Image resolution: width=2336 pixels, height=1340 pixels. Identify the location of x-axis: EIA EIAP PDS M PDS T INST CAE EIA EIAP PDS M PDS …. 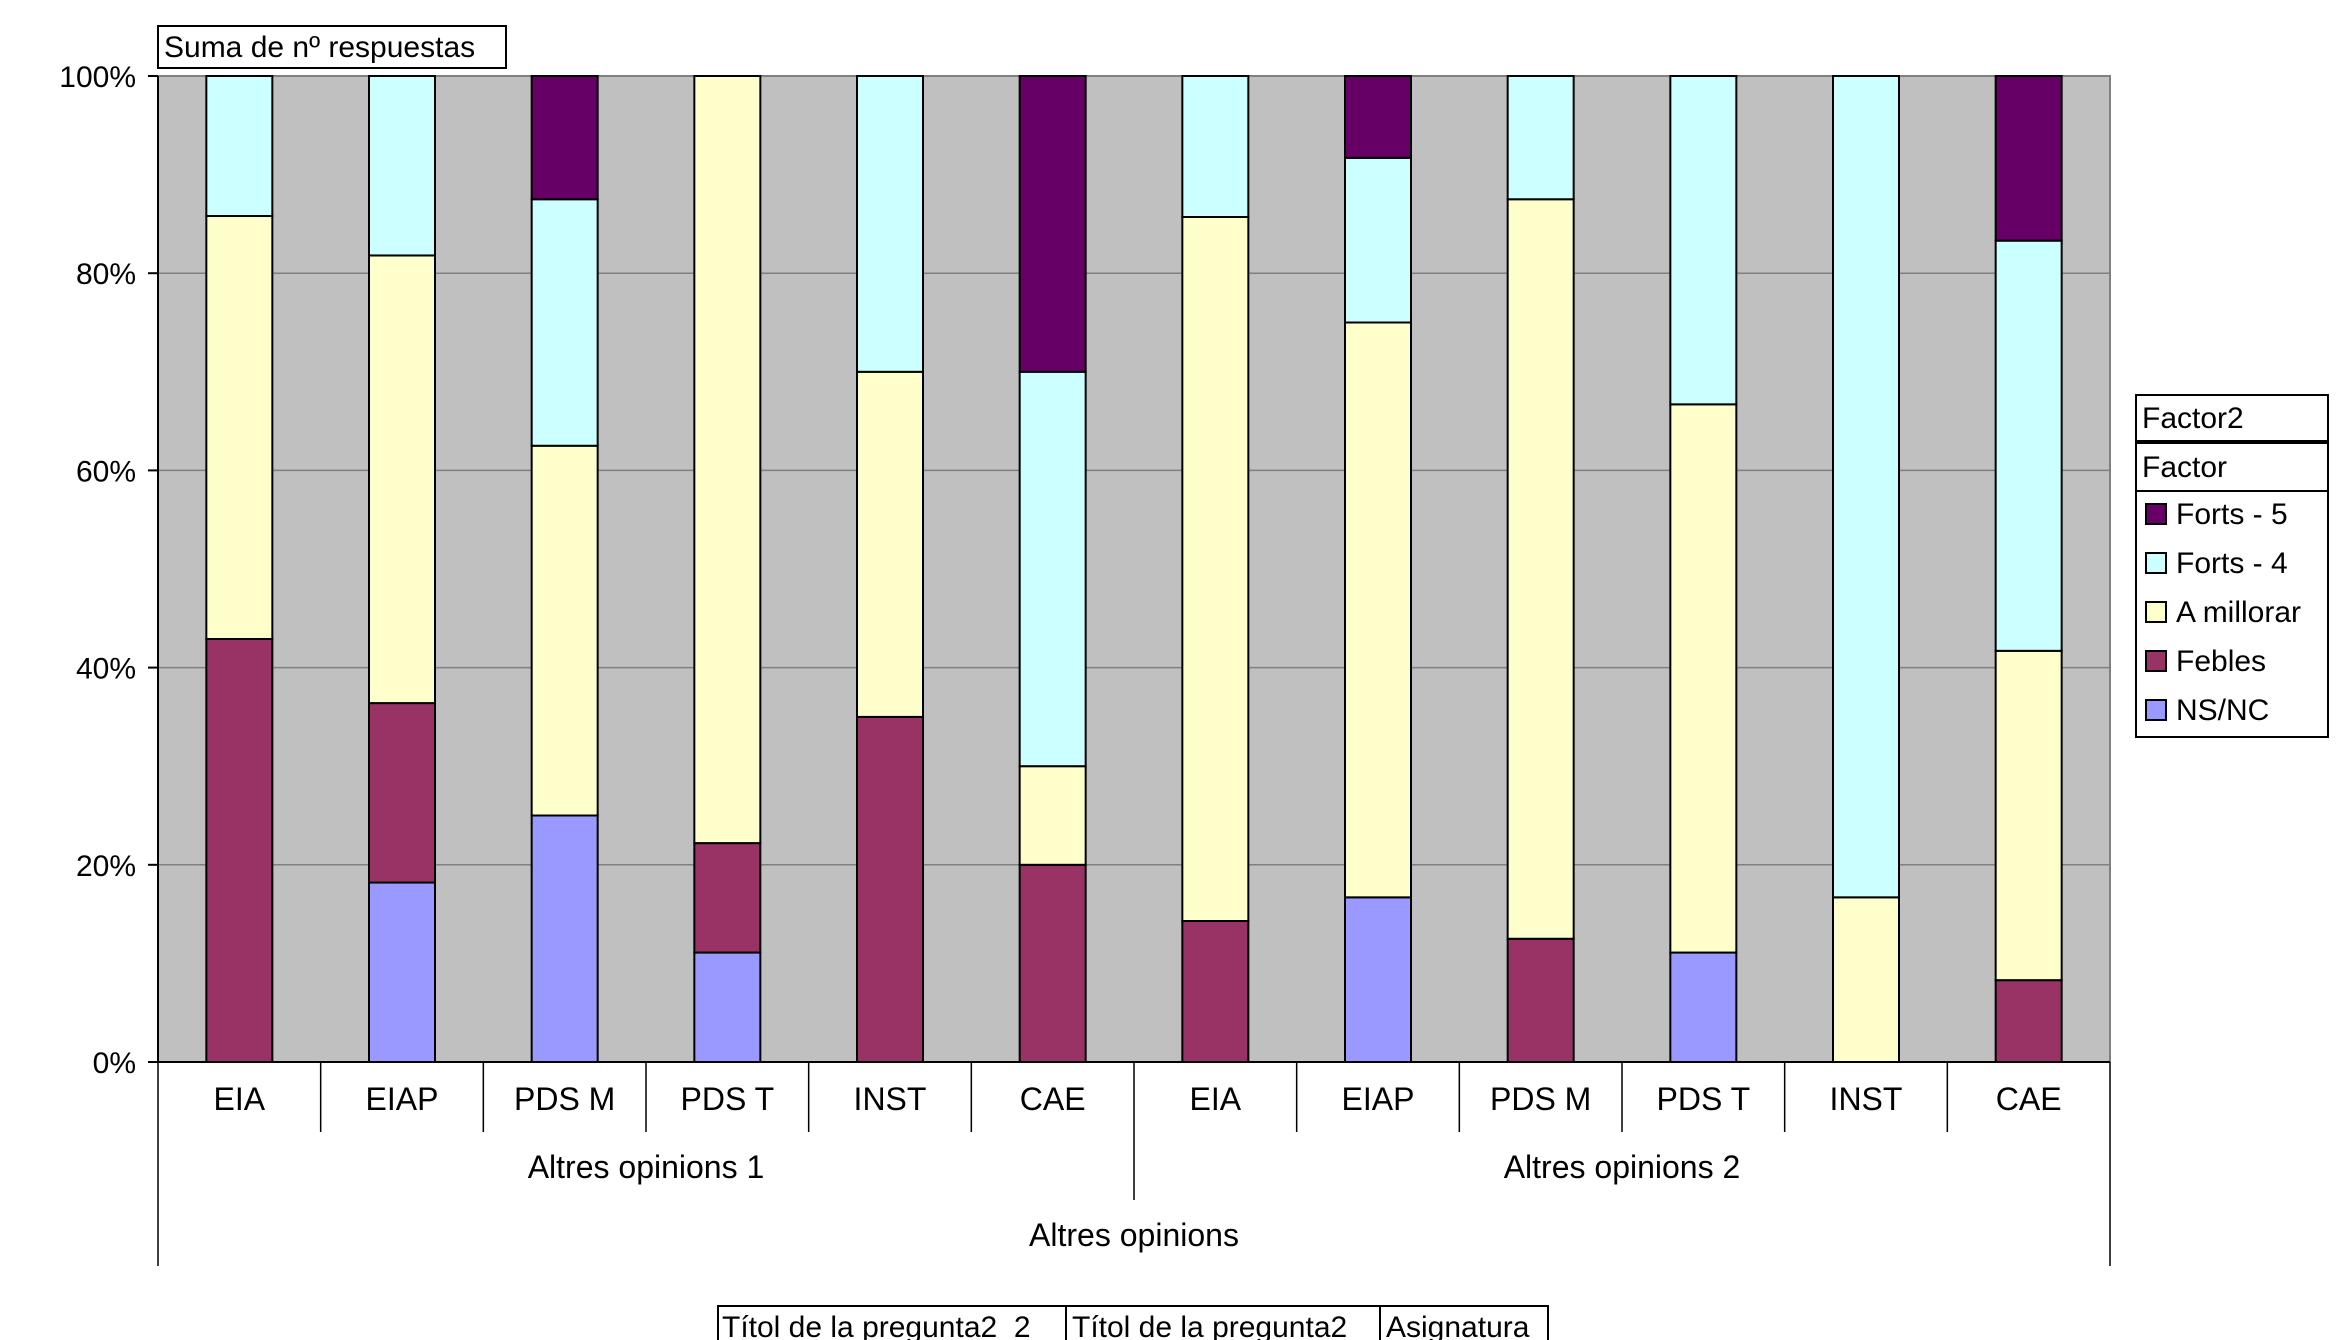
(1134, 1163).